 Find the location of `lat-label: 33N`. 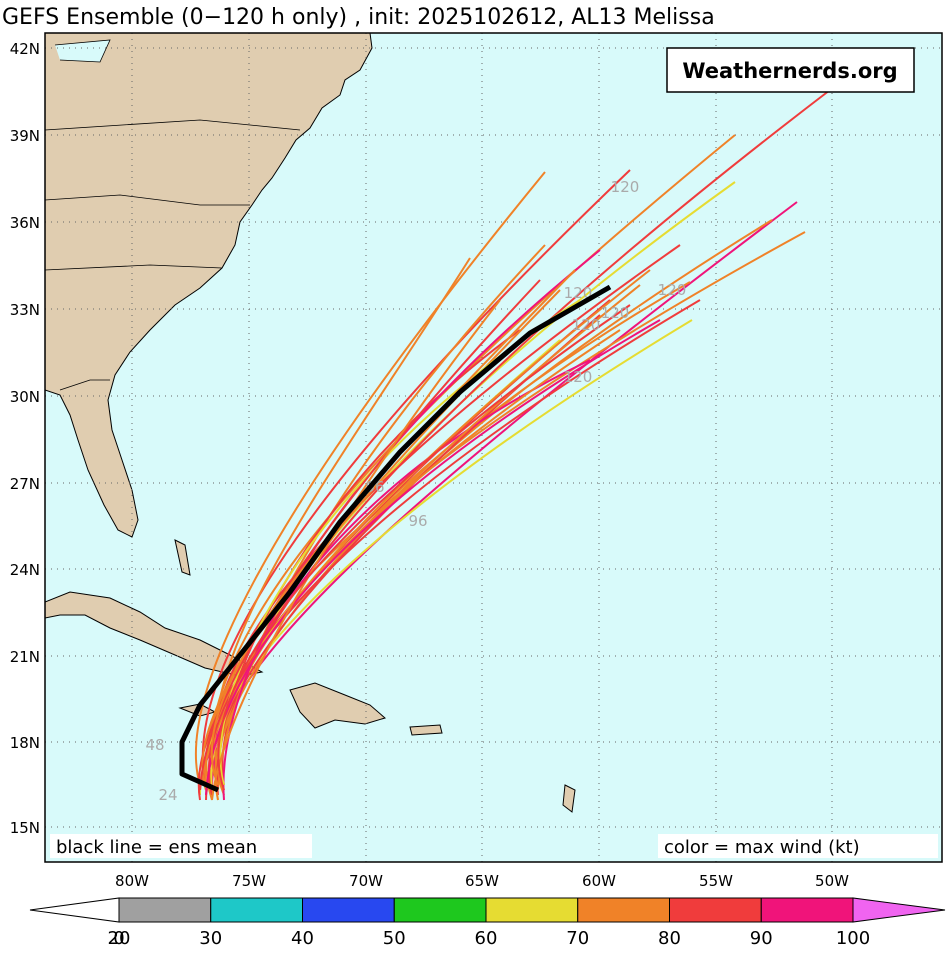

lat-label: 33N is located at coordinates (25, 310).